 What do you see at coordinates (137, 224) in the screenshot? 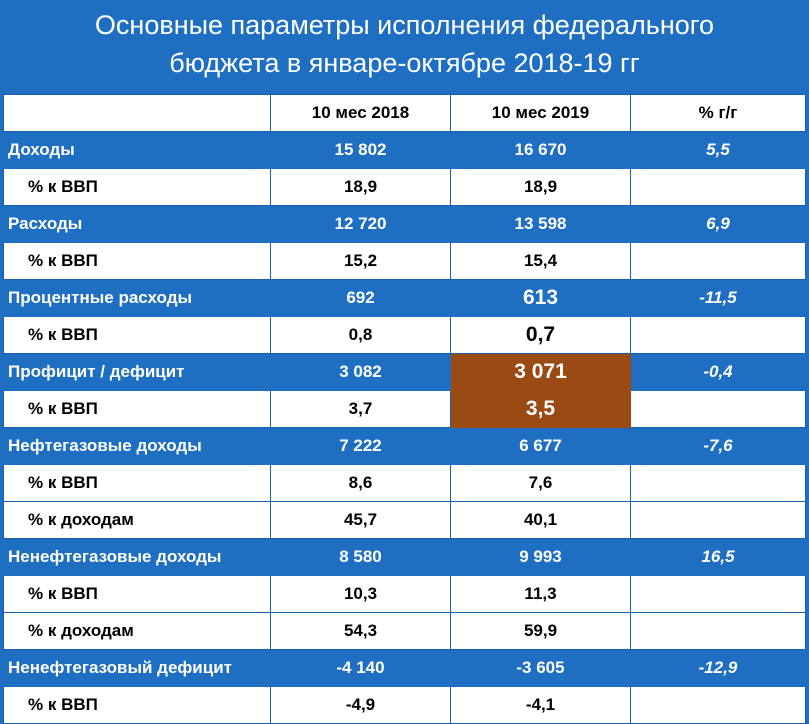
I see `row-label: Расходы` at bounding box center [137, 224].